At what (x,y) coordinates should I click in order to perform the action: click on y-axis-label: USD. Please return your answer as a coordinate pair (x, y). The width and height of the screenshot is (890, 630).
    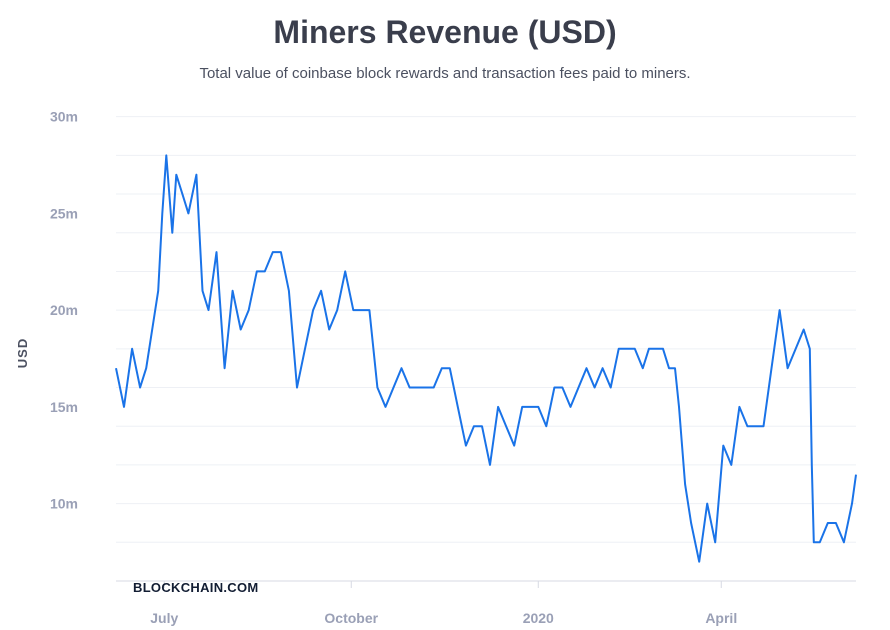
    Looking at the image, I should click on (22, 353).